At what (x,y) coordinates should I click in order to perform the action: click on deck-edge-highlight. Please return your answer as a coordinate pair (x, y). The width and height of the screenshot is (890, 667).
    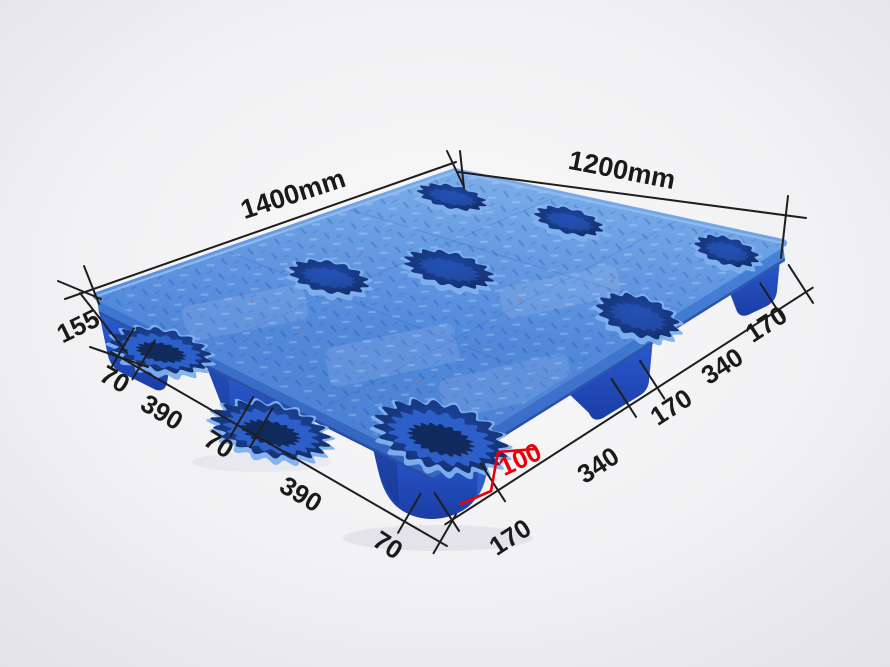
    Looking at the image, I should click on (440, 234).